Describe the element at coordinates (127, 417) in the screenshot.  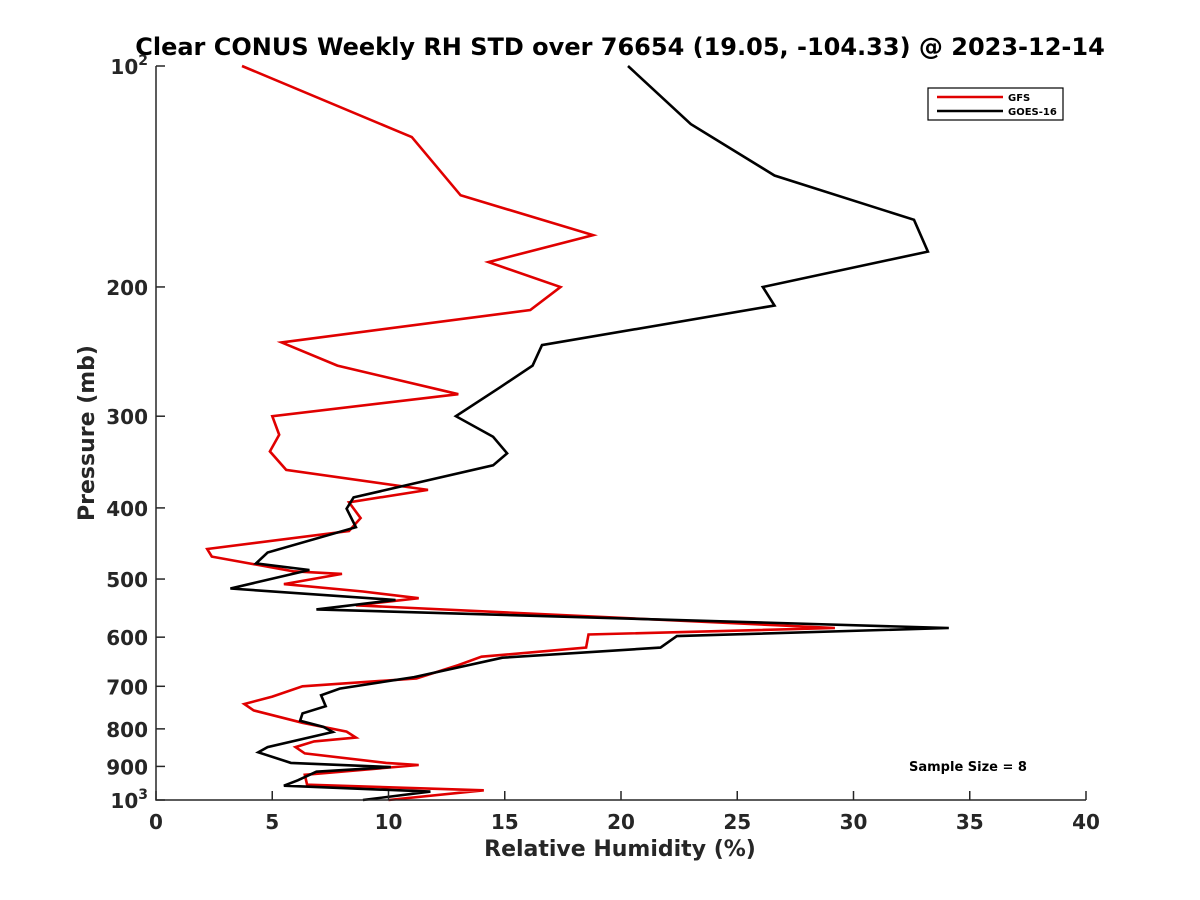
I see `y-tick-label: 300` at that location.